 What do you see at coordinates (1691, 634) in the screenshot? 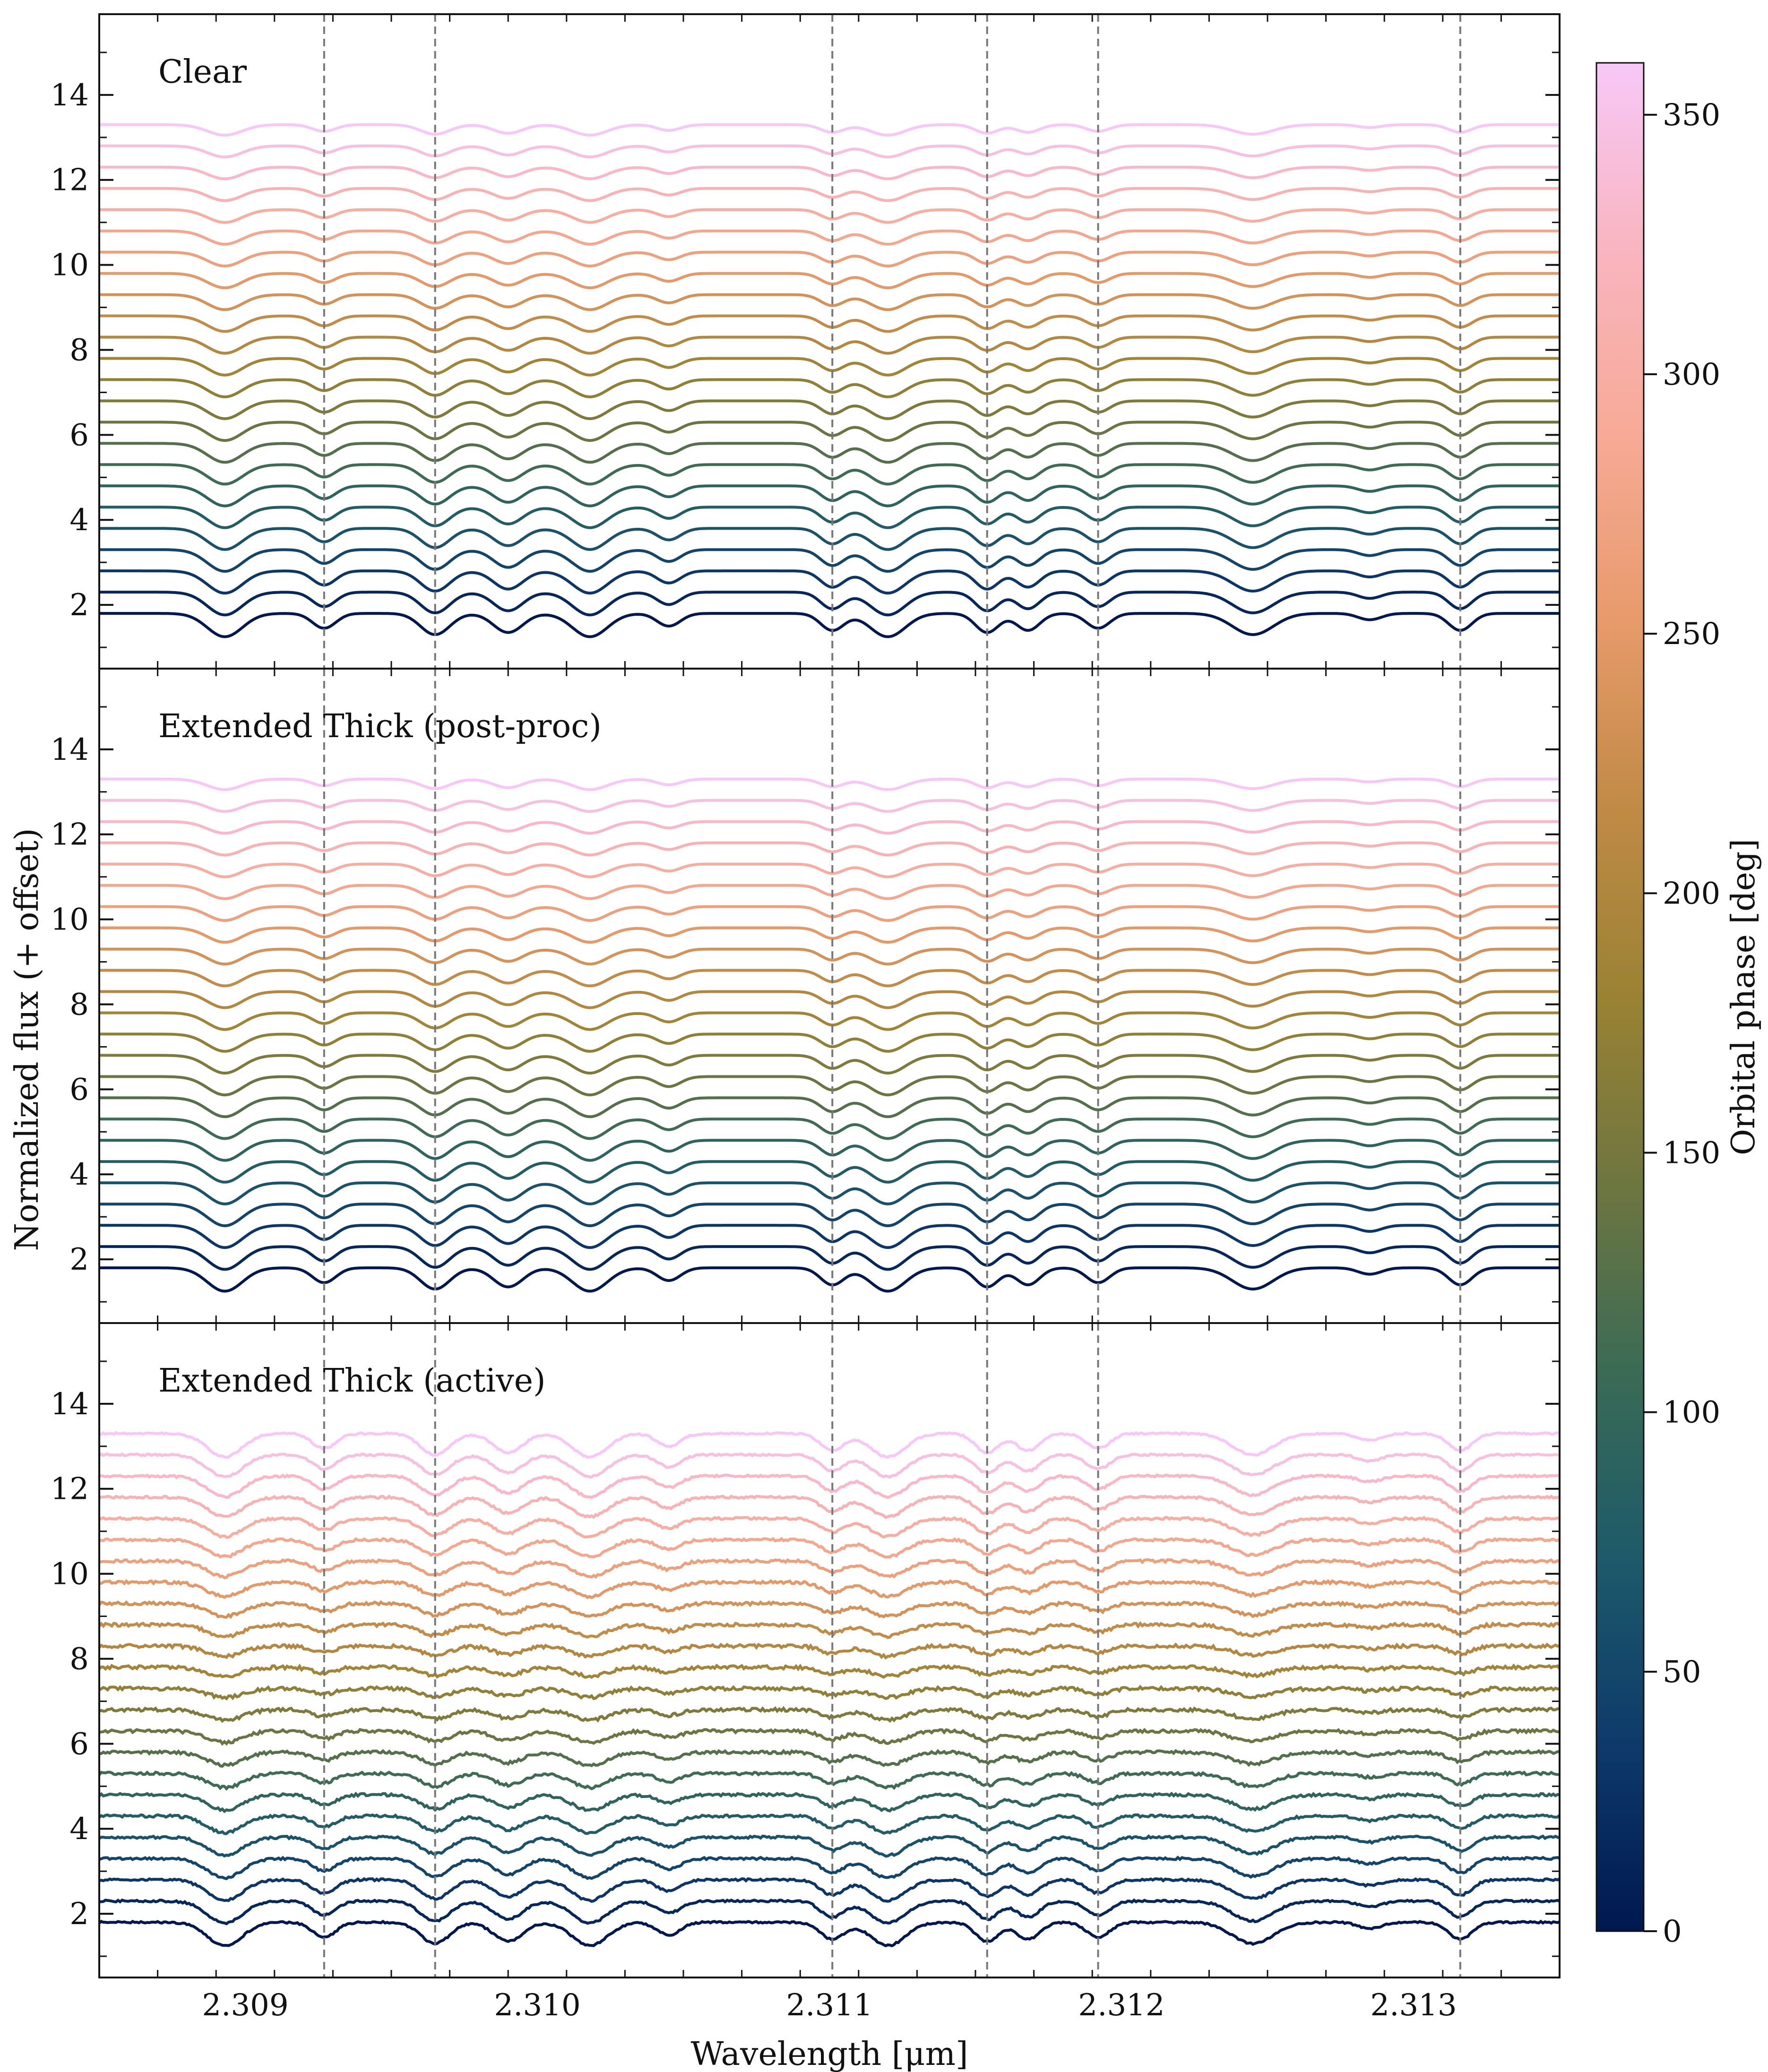
I see `colorbar-tick-label: 250` at bounding box center [1691, 634].